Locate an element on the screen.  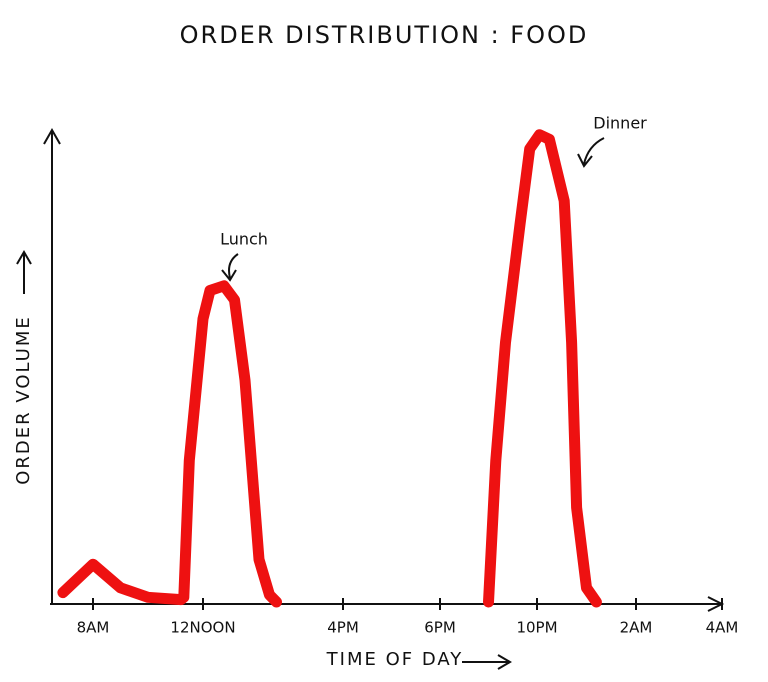
x-tick-label: 12NOON is located at coordinates (202, 628).